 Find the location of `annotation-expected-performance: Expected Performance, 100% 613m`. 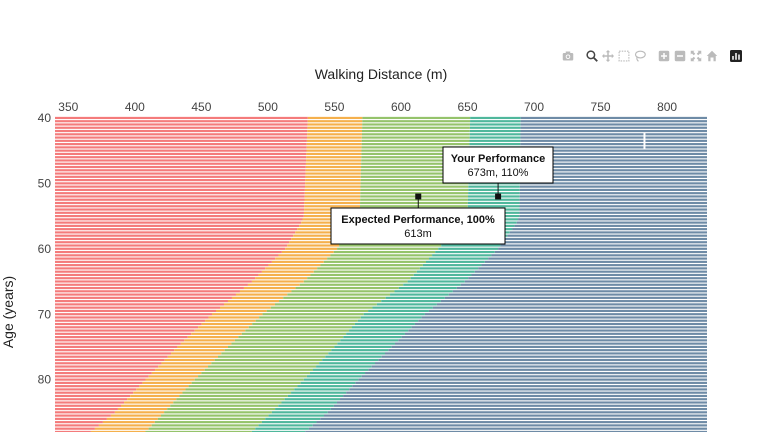

annotation-expected-performance: Expected Performance, 100% 613m is located at coordinates (418, 219).